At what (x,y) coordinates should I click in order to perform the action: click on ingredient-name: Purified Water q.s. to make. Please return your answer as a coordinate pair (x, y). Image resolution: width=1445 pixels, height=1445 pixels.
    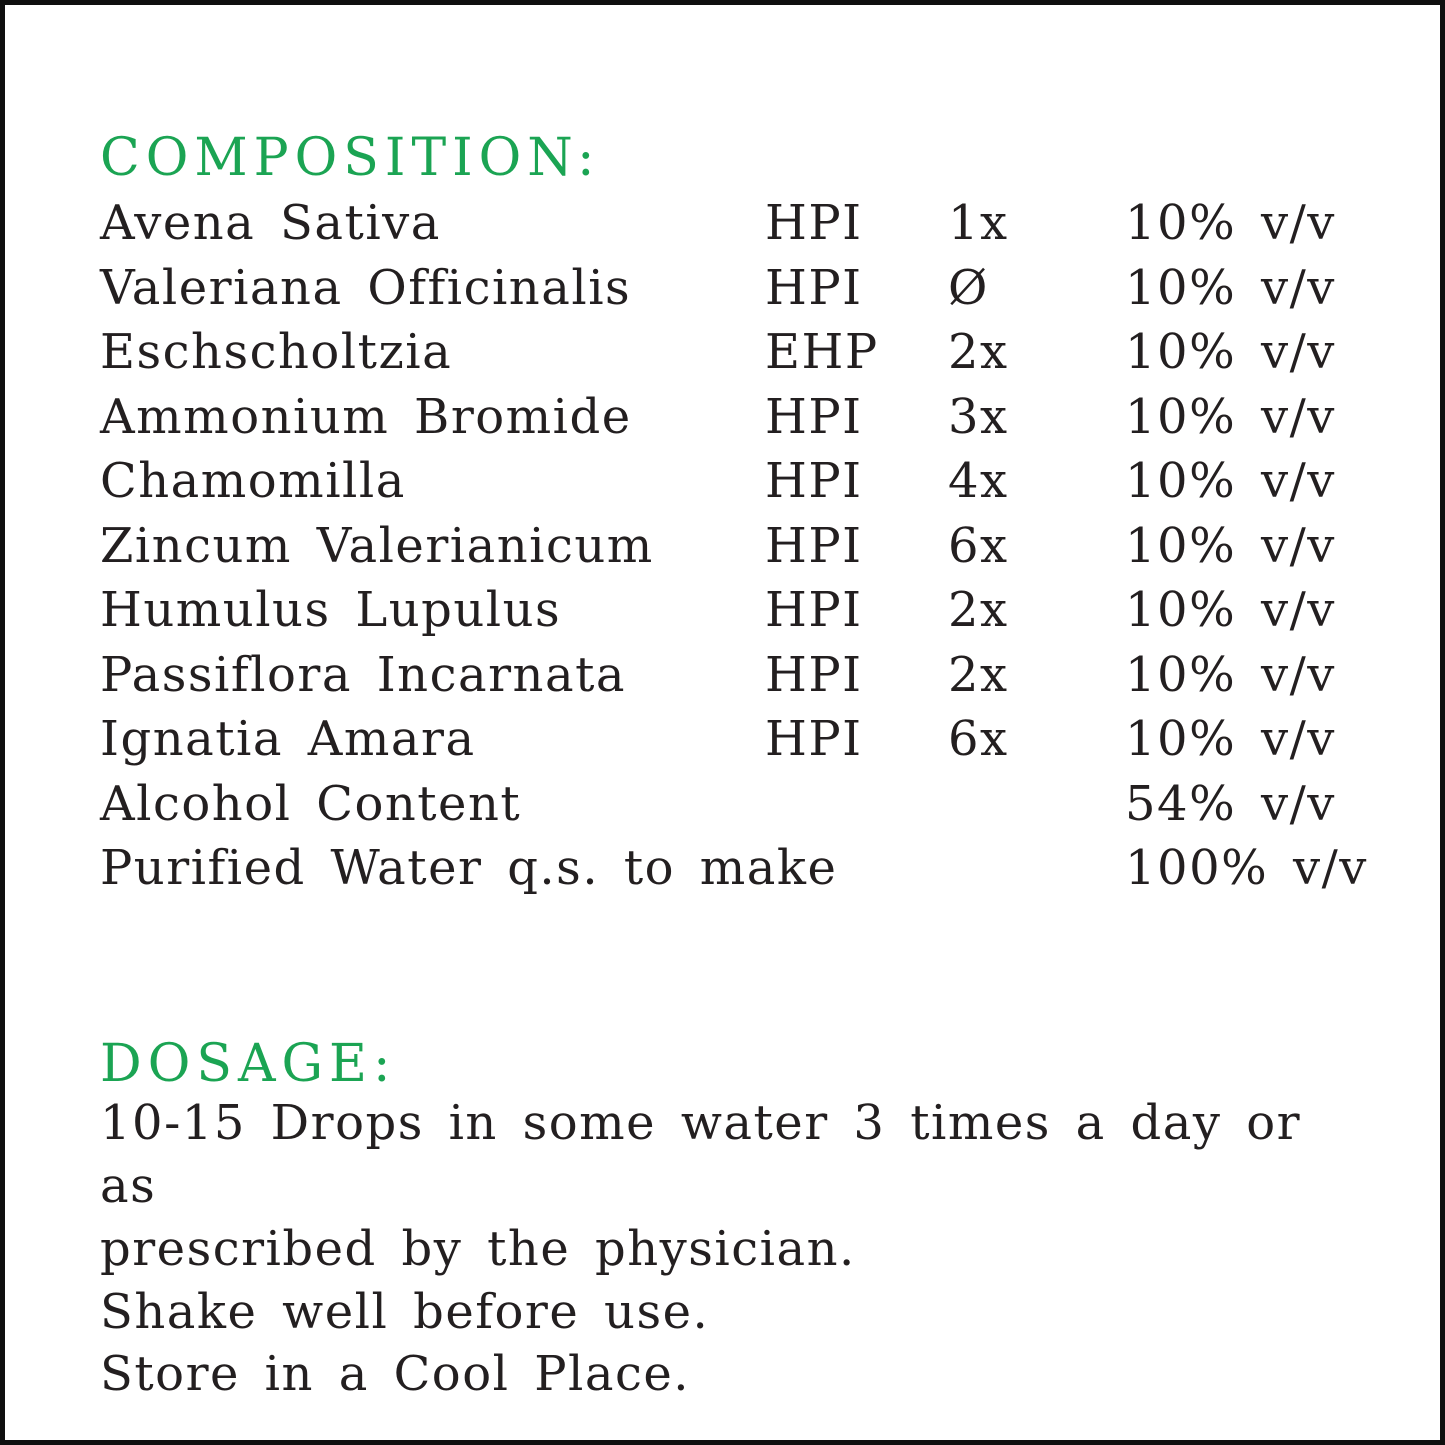
    Looking at the image, I should click on (469, 868).